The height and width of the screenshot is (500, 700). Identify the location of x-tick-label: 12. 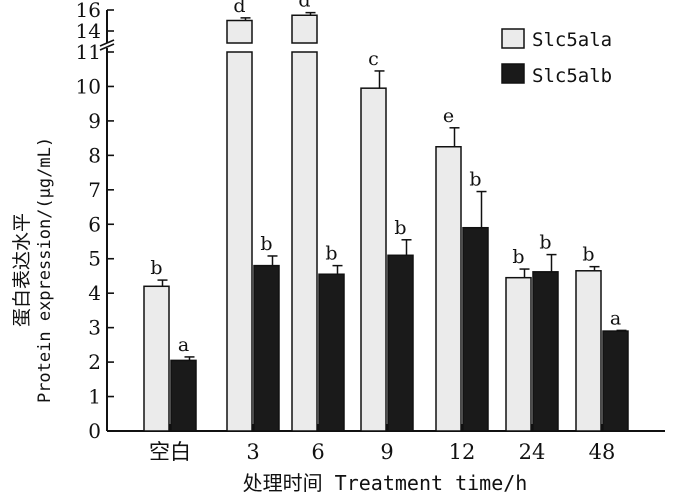
(462, 452).